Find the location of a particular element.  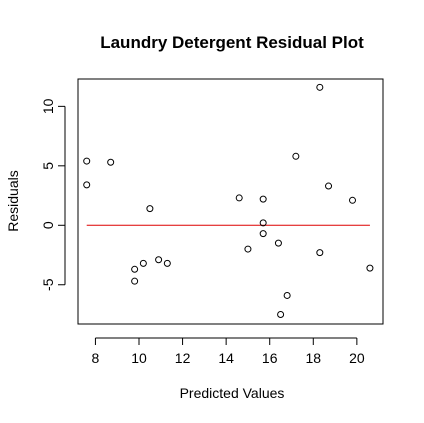

x-axis: 8 10 12 14 16 18 20 is located at coordinates (228, 351).